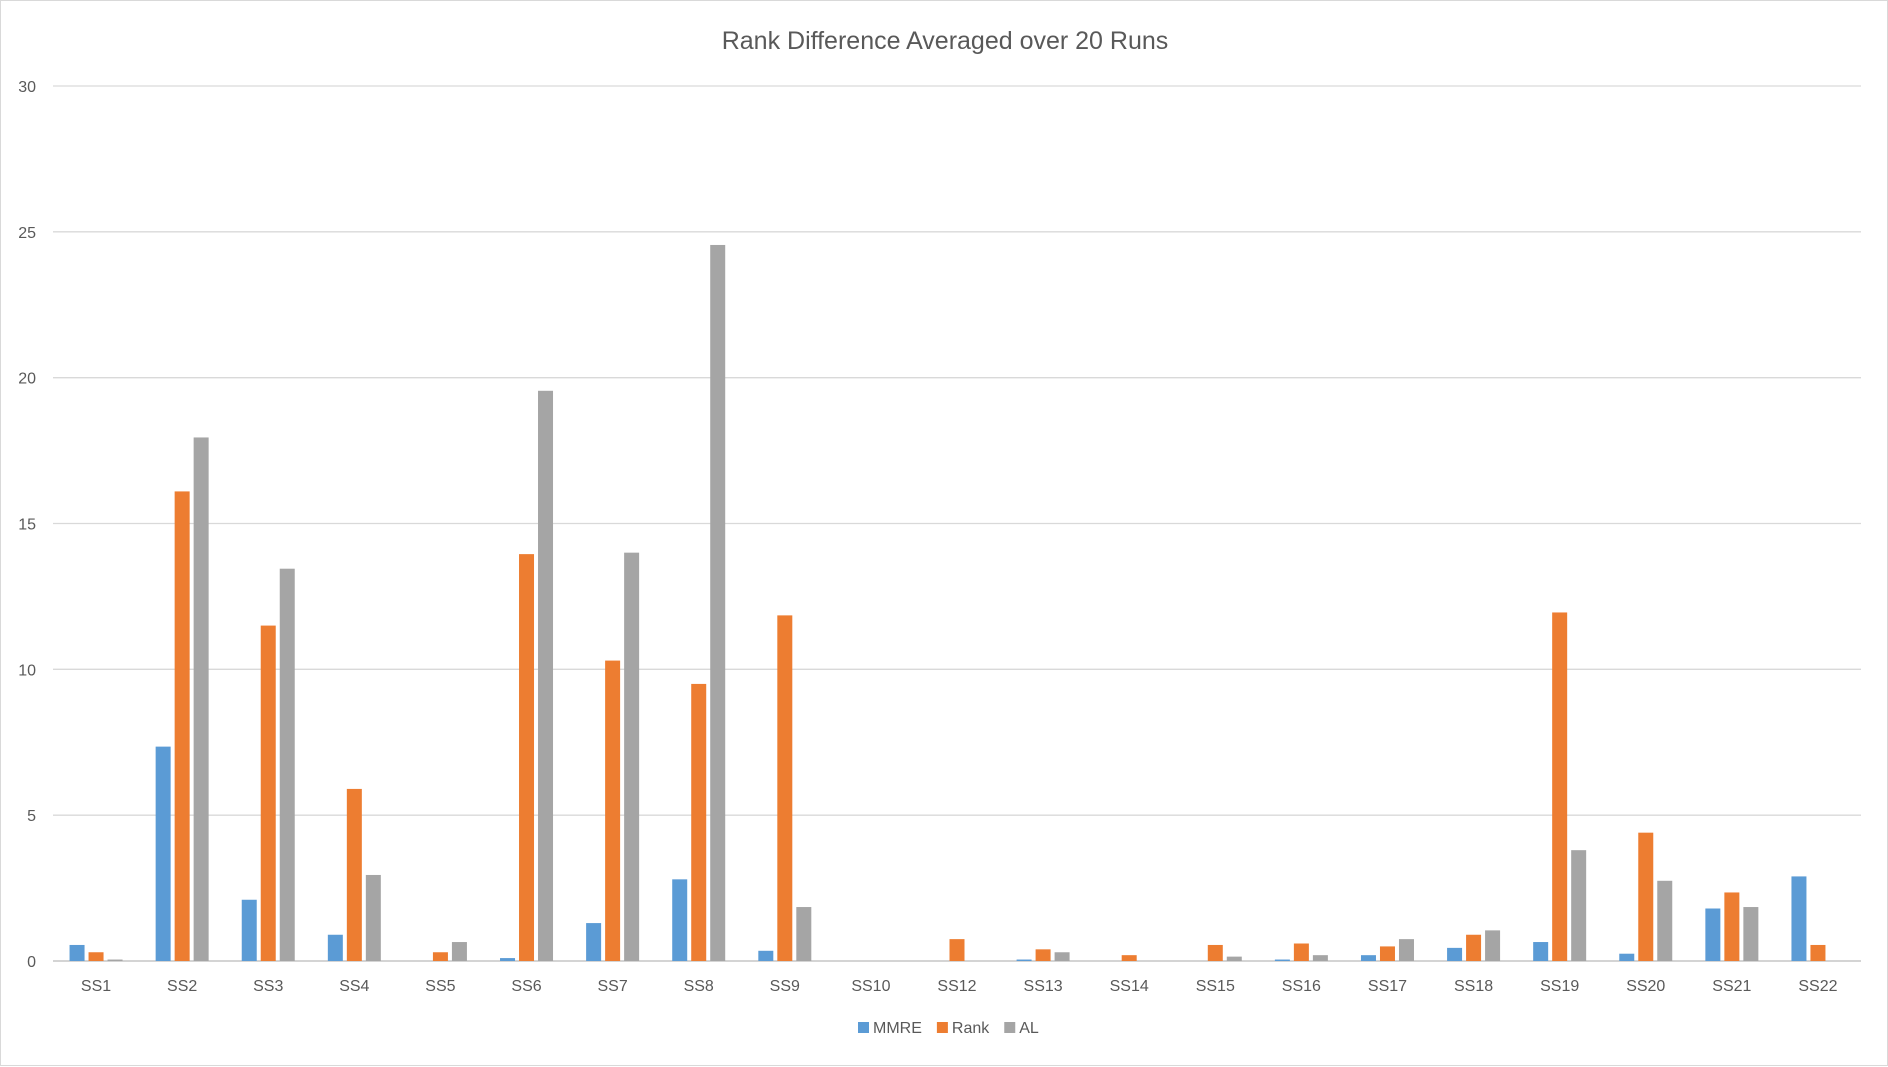  What do you see at coordinates (440, 956) in the screenshot?
I see `bar-rank-ss5` at bounding box center [440, 956].